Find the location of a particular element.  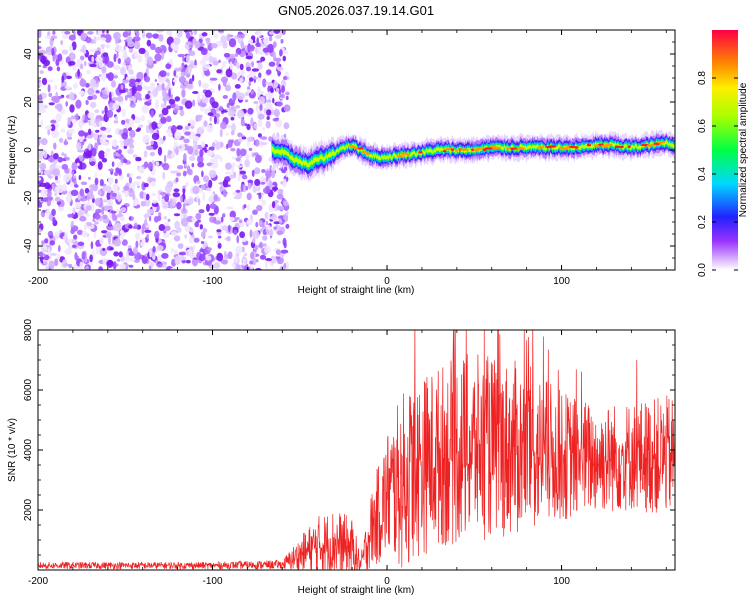

y-tick-label: 4000 is located at coordinates (28, 449).